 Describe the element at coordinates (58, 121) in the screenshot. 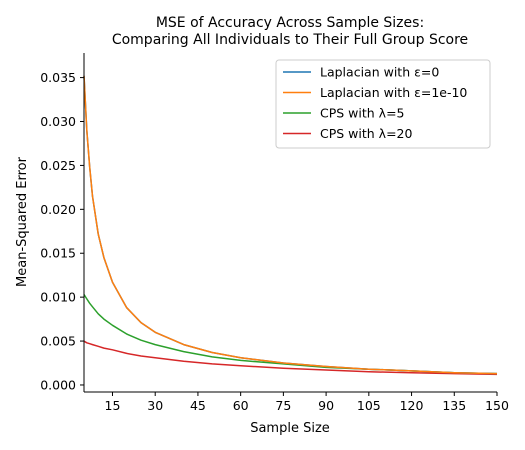

I see `y-tick-label: 0.030` at that location.